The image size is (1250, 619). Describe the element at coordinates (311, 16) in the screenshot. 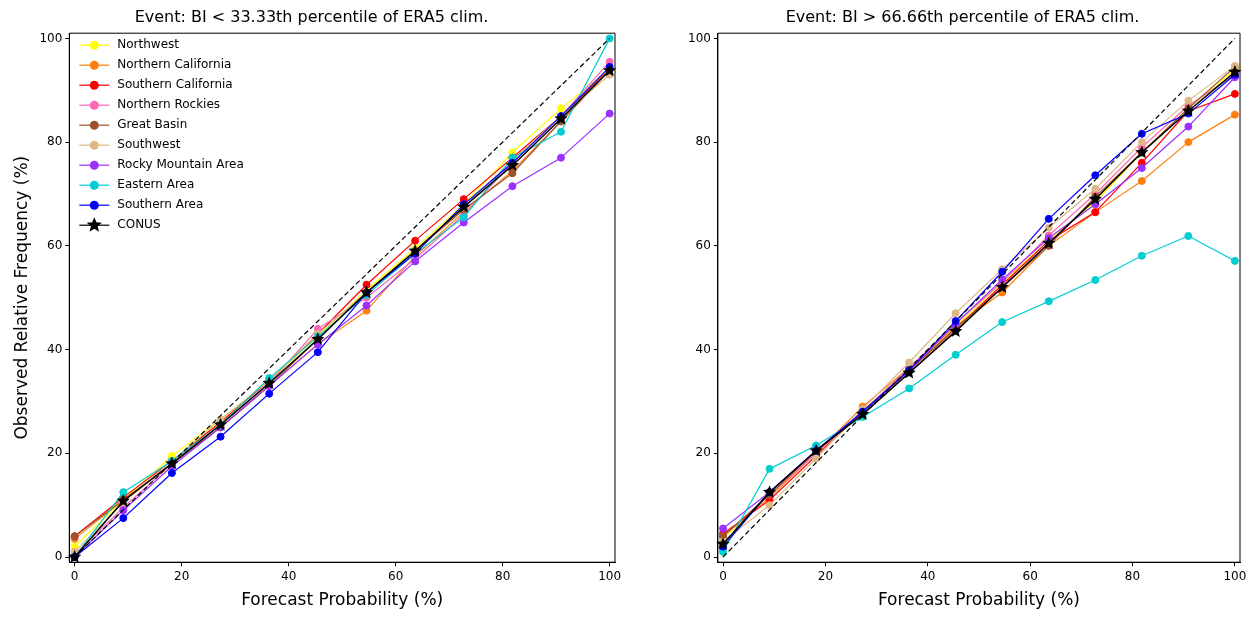

I see `chart-title: Event: BI < 33.33th percentile of ERA5 clim.` at that location.